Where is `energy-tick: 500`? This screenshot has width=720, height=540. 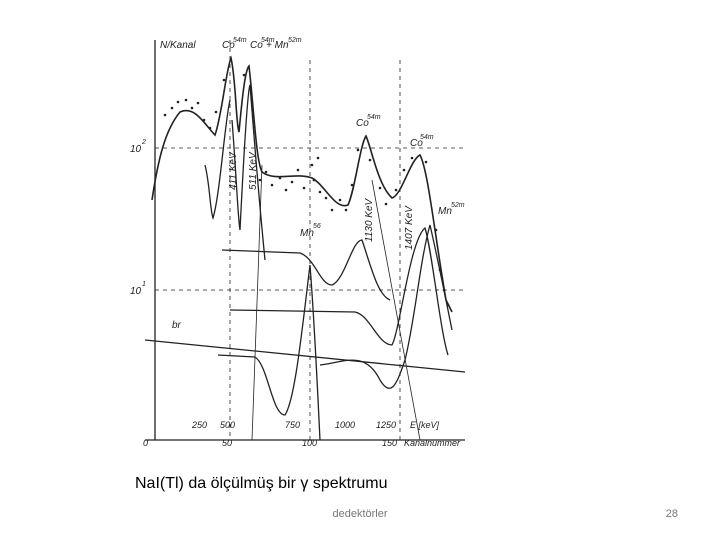 energy-tick: 500 is located at coordinates (227, 425).